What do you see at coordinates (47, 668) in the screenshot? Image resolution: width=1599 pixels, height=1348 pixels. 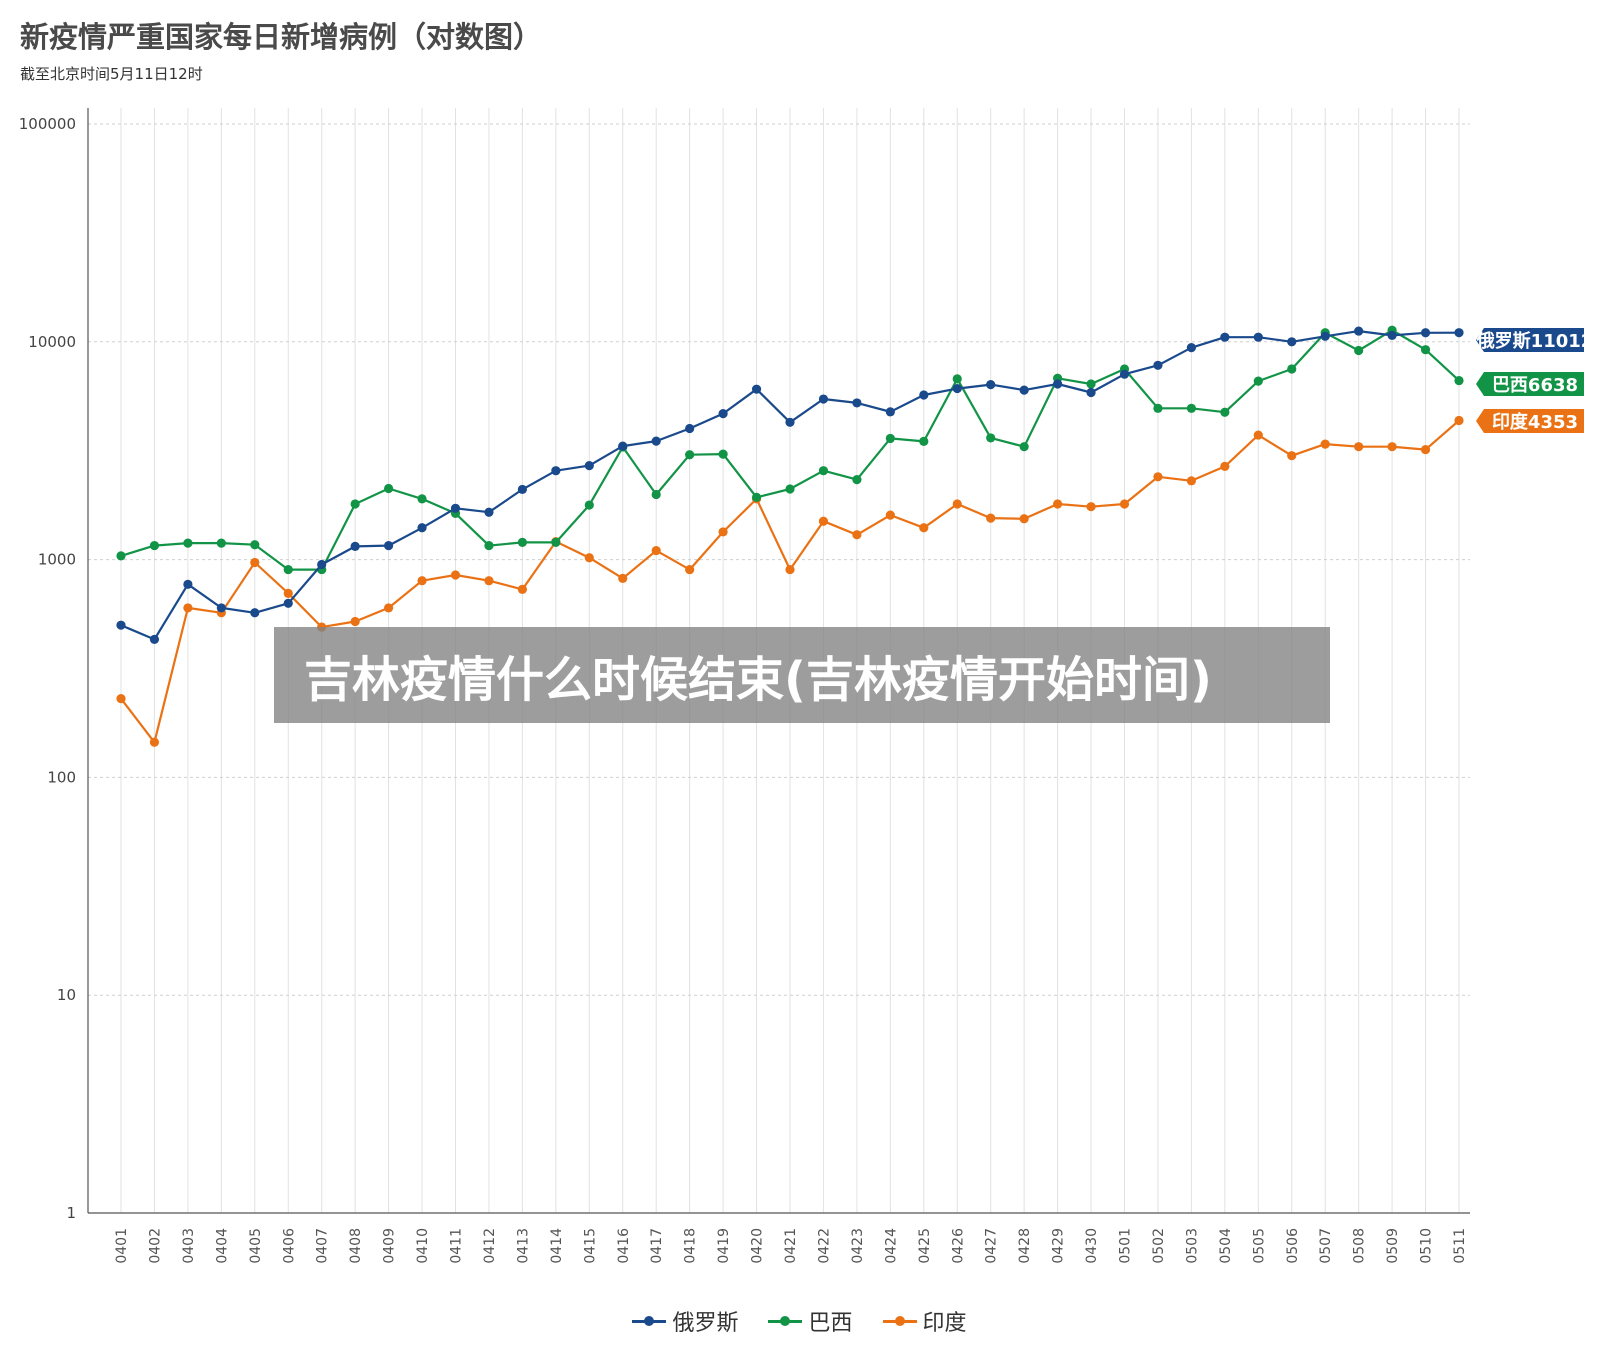 I see `y-tick-labels: 1 10 100 1000 10000 100000` at bounding box center [47, 668].